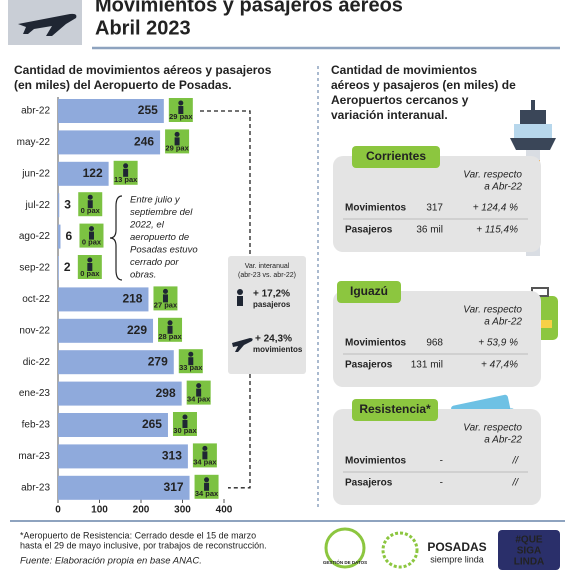  Describe the element at coordinates (345, 561) in the screenshot. I see `logo-text: GESTIÓN DE DATOS` at that location.